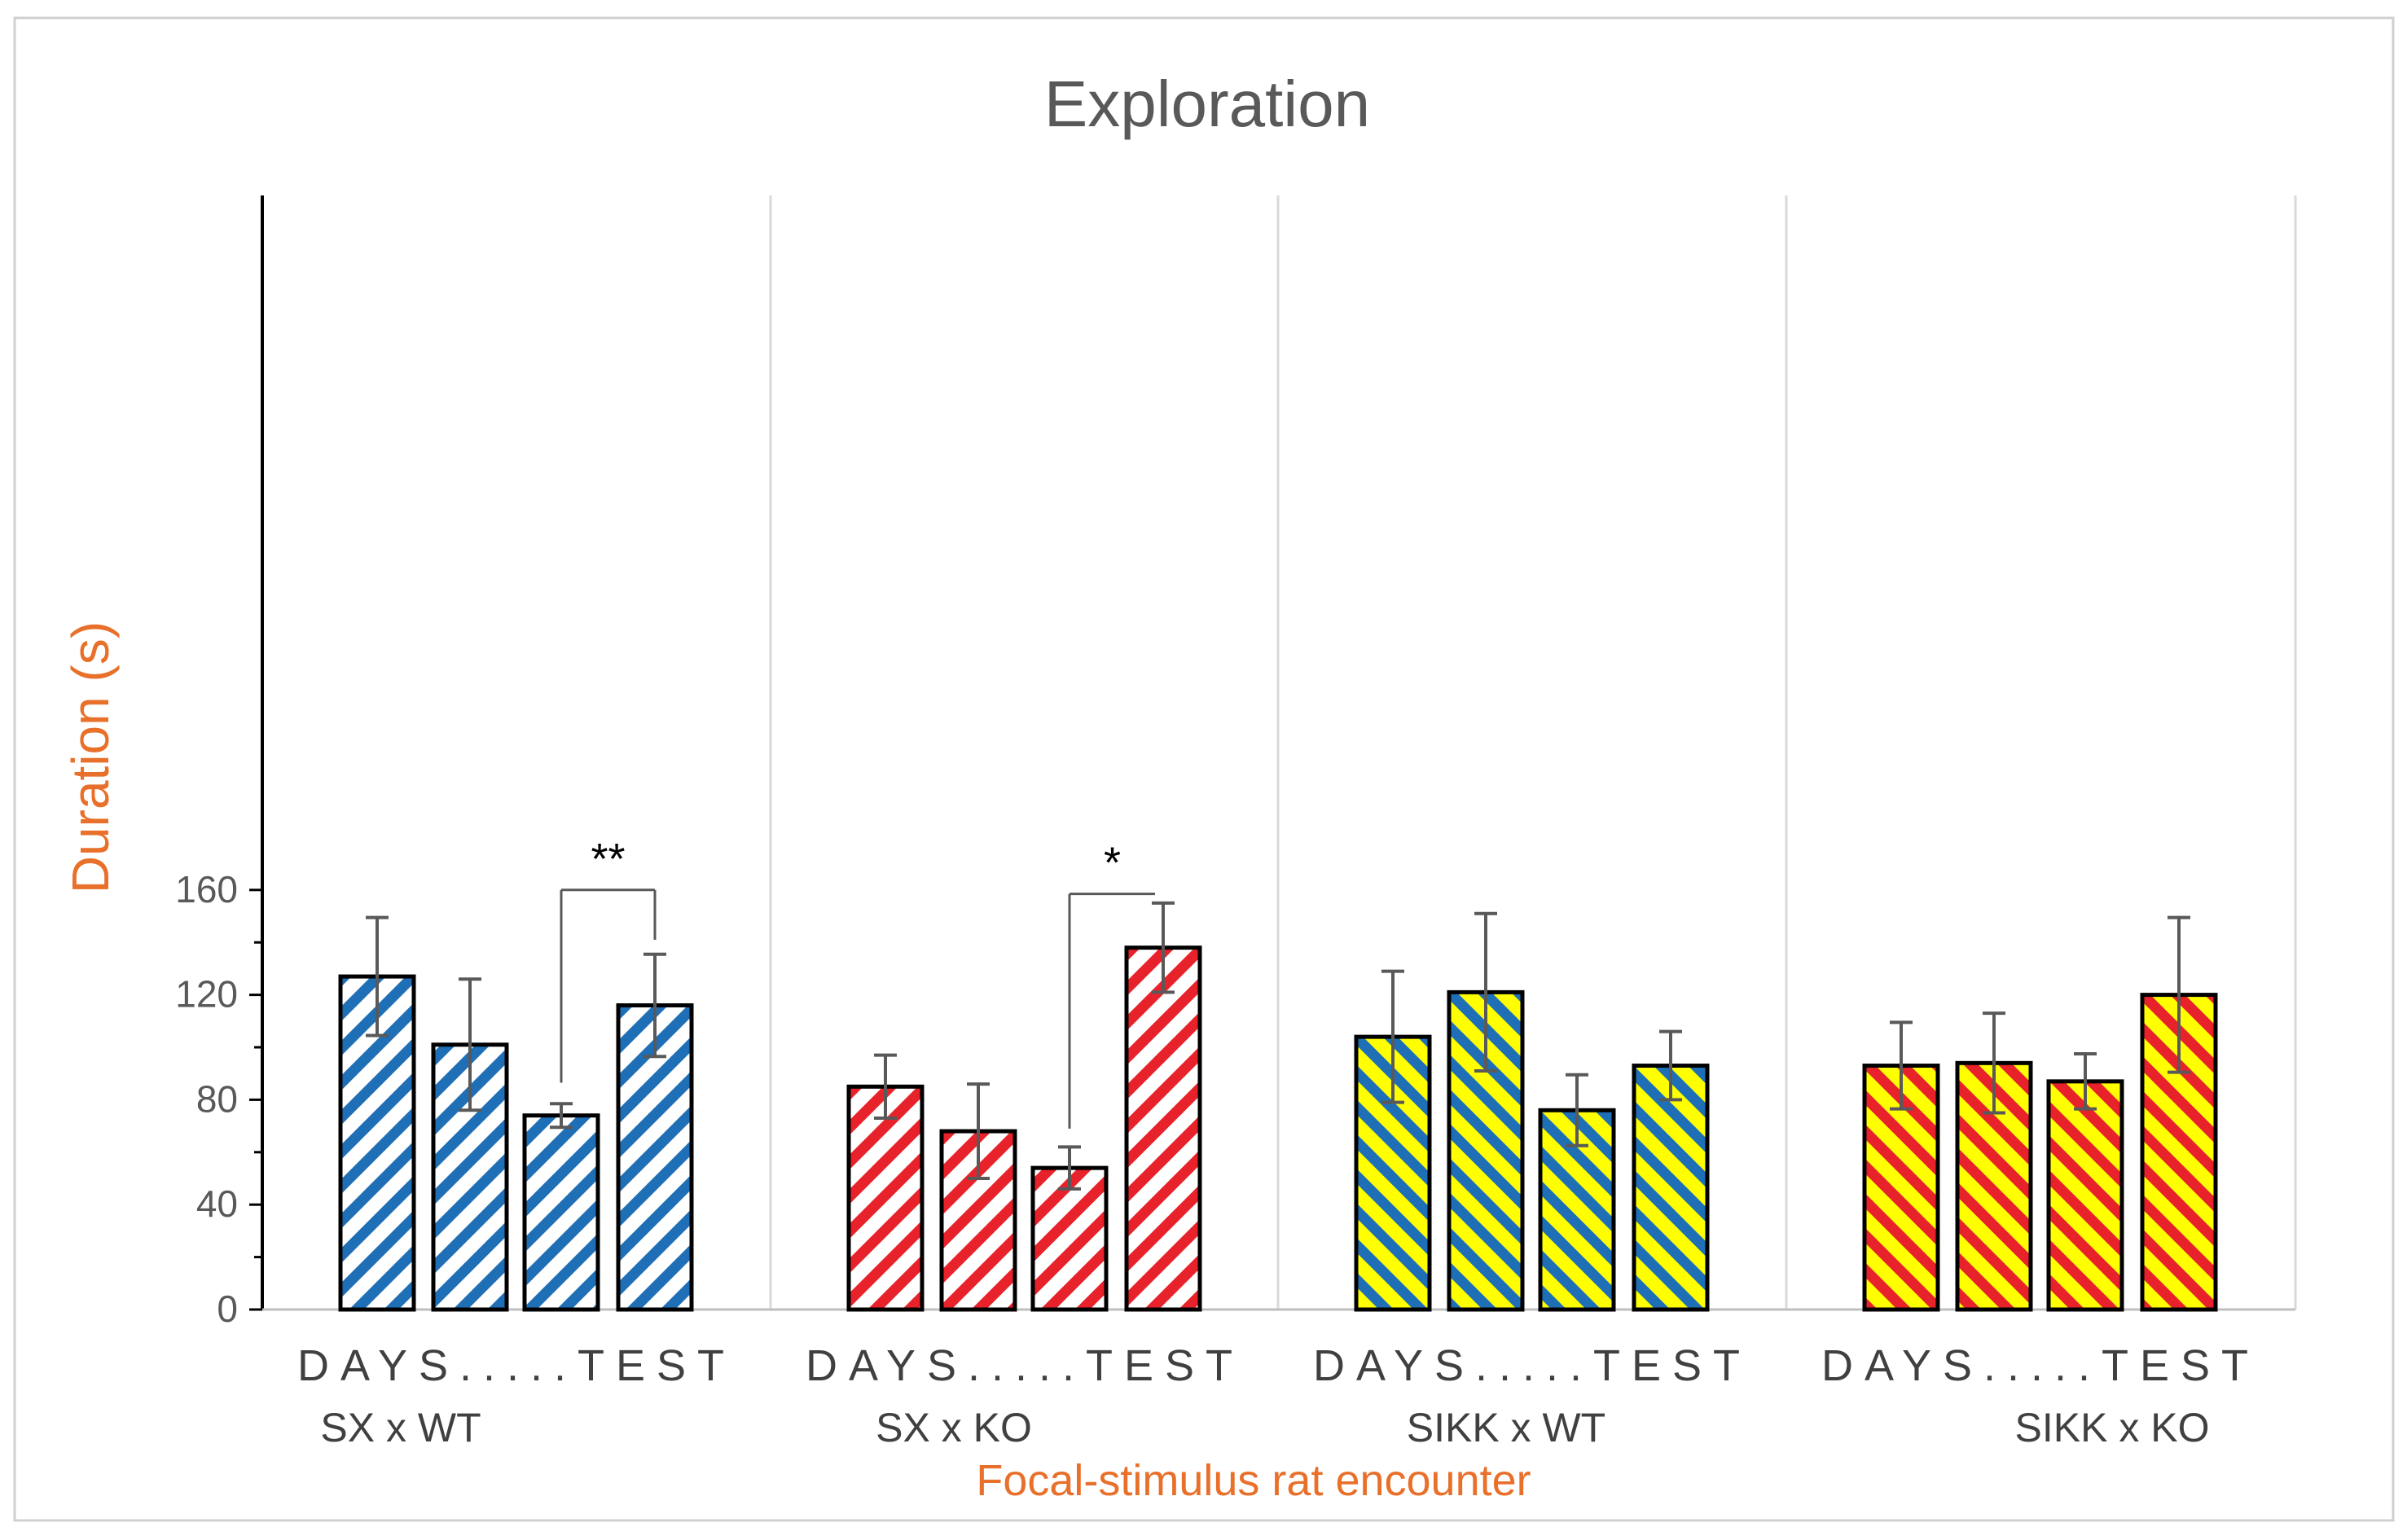 Image resolution: width=2407 pixels, height=1540 pixels. What do you see at coordinates (217, 1203) in the screenshot?
I see `y-tick-label: 40` at bounding box center [217, 1203].